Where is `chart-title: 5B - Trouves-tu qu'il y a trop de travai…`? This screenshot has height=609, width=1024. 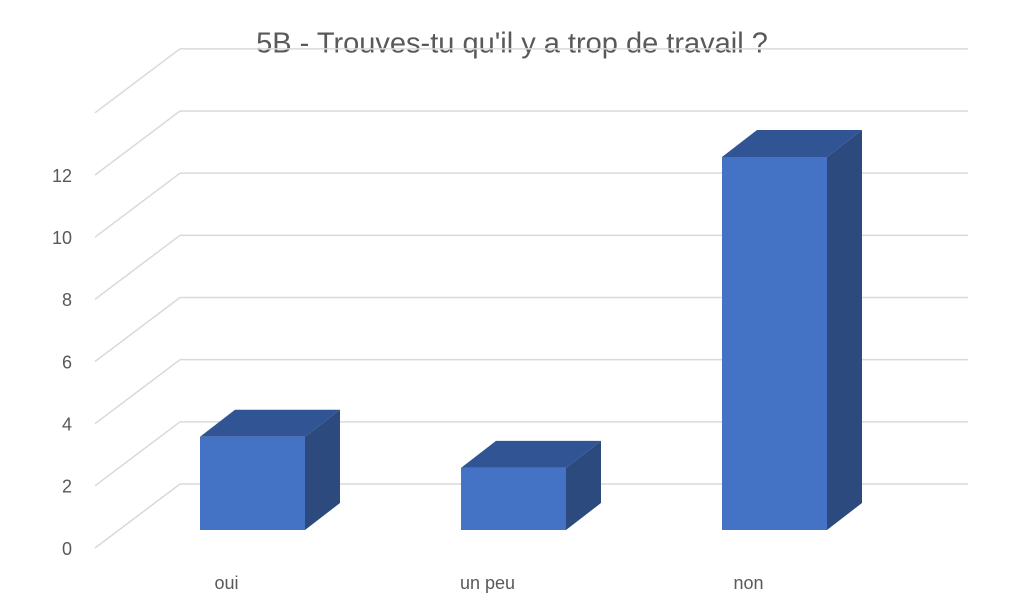
chart-title: 5B - Trouves-tu qu'il y a trop de travai… is located at coordinates (512, 44).